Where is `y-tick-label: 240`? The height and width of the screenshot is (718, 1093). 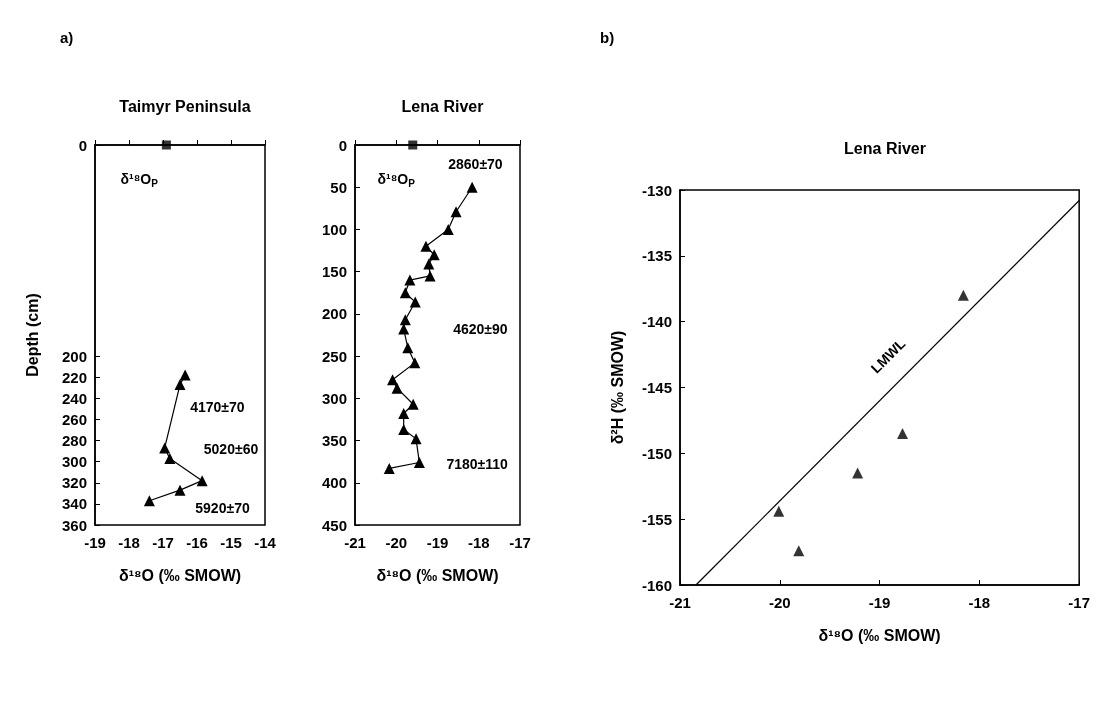
y-tick-label: 240 is located at coordinates (74, 398).